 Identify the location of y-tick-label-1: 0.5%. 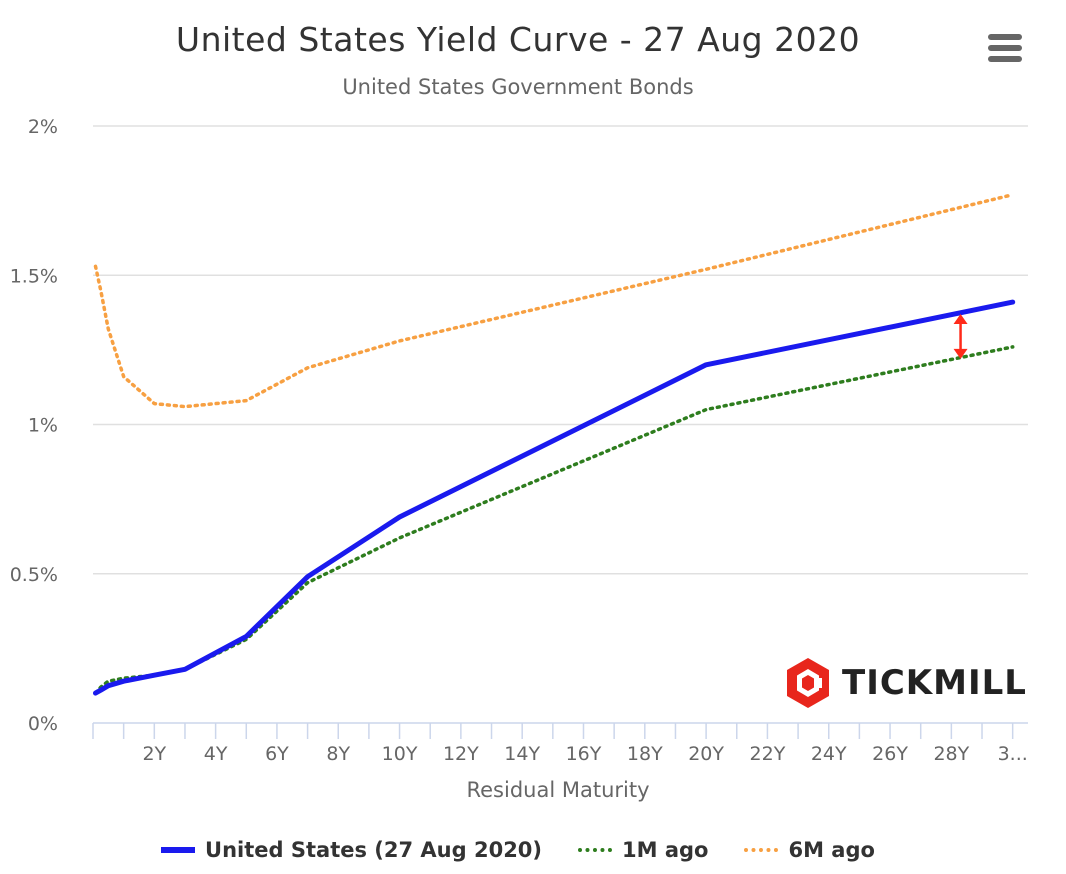
(34, 575).